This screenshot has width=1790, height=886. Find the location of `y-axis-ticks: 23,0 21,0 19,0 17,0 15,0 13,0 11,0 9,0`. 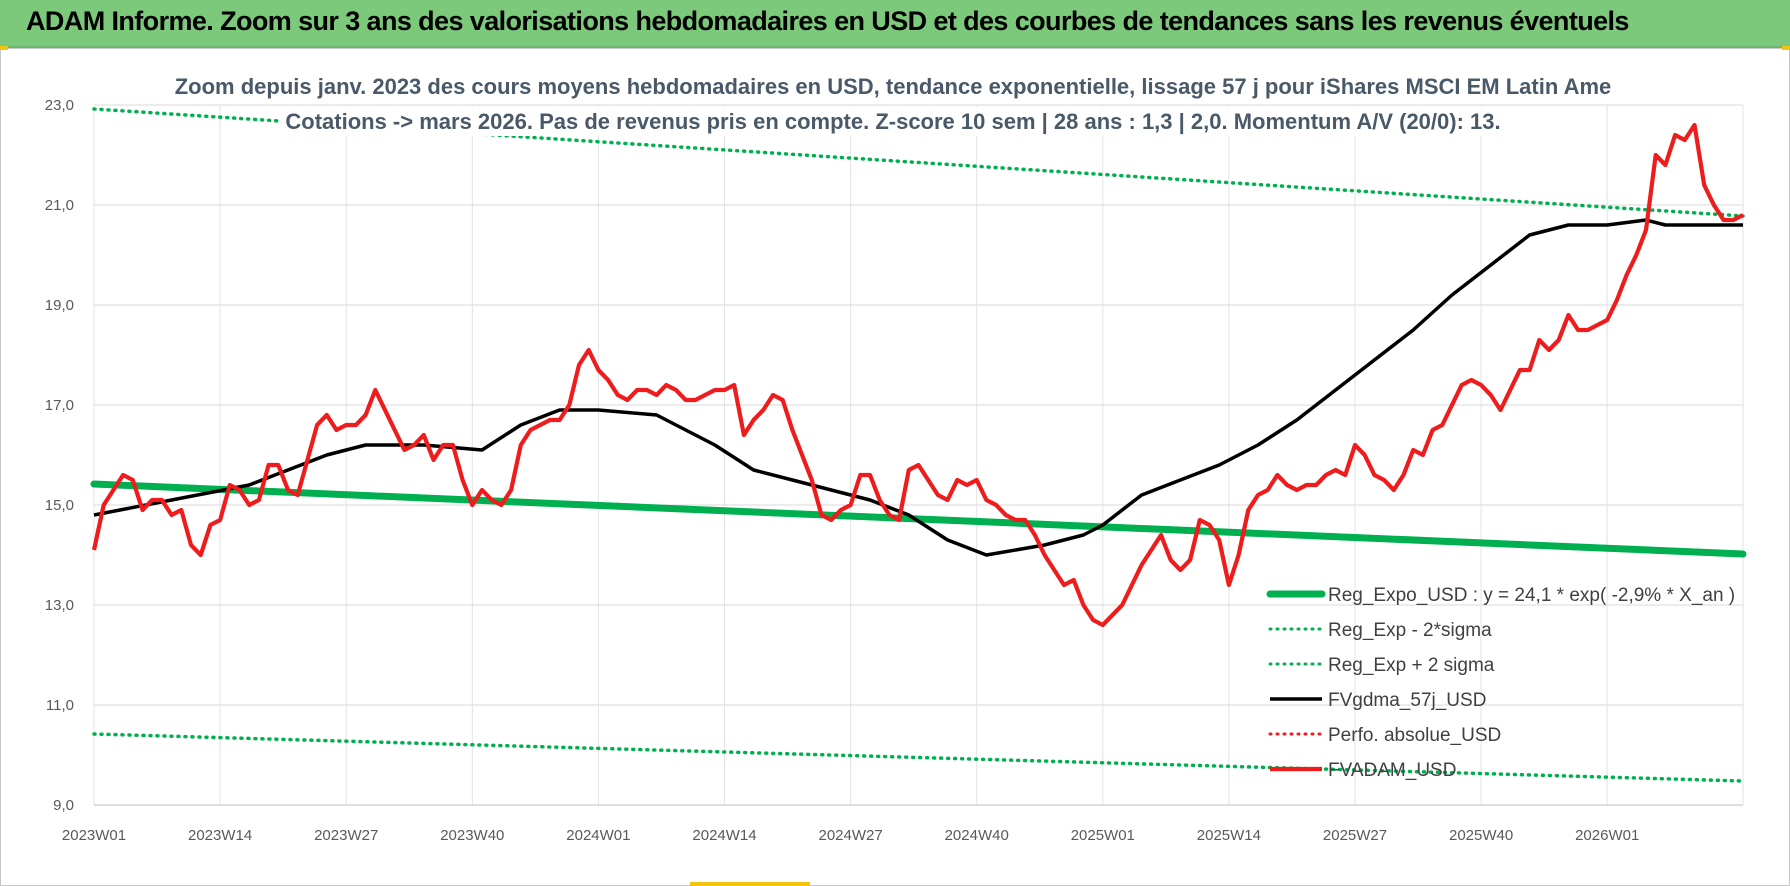

y-axis-ticks: 23,0 21,0 19,0 17,0 15,0 13,0 11,0 9,0 is located at coordinates (59, 455).